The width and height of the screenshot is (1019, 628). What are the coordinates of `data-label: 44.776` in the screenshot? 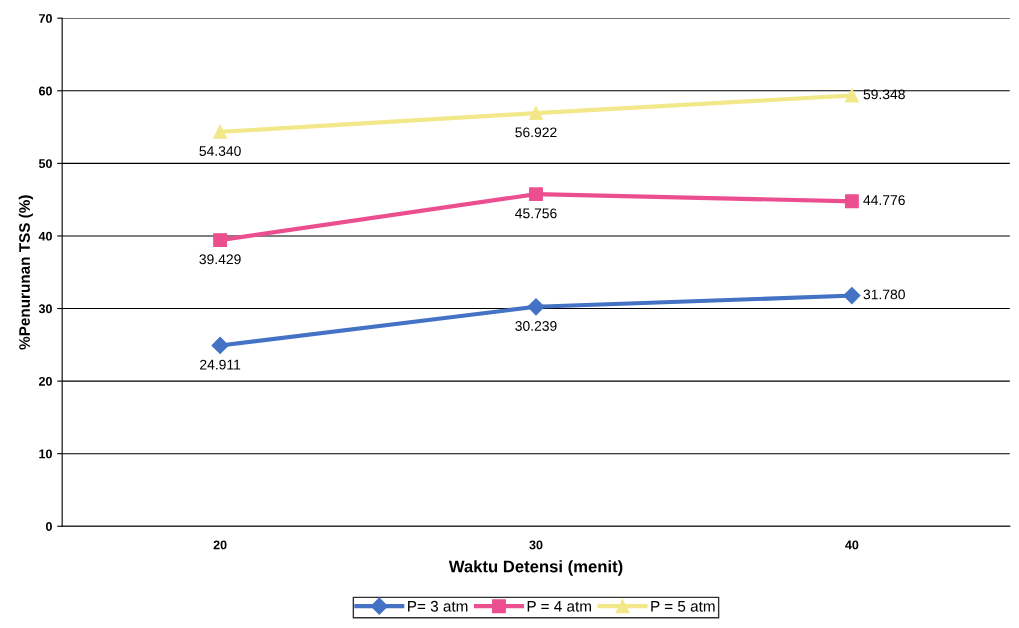 It's located at (884, 200).